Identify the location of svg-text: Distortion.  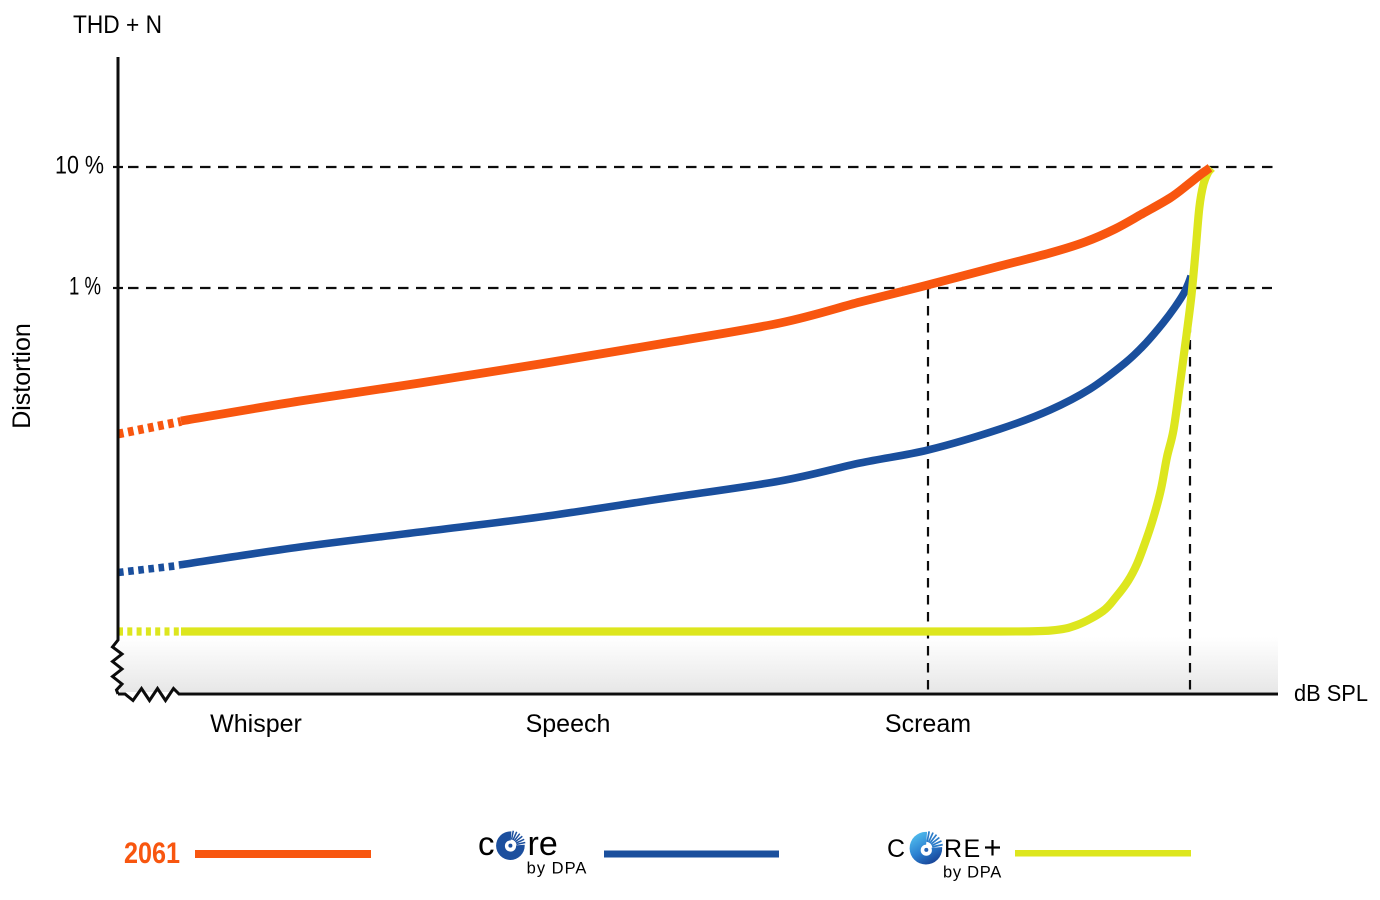
(22, 376).